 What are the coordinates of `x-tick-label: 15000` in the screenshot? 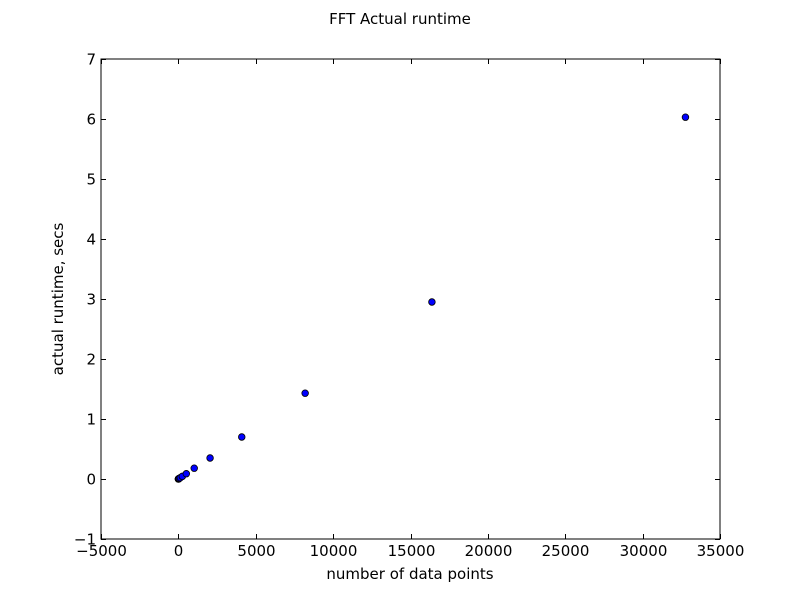 It's located at (412, 551).